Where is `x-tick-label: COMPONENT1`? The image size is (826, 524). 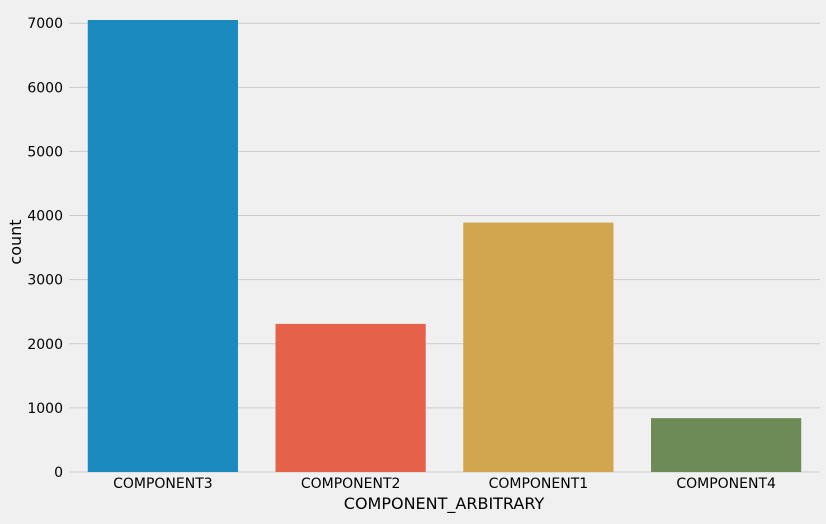
x-tick-label: COMPONENT1 is located at coordinates (539, 484).